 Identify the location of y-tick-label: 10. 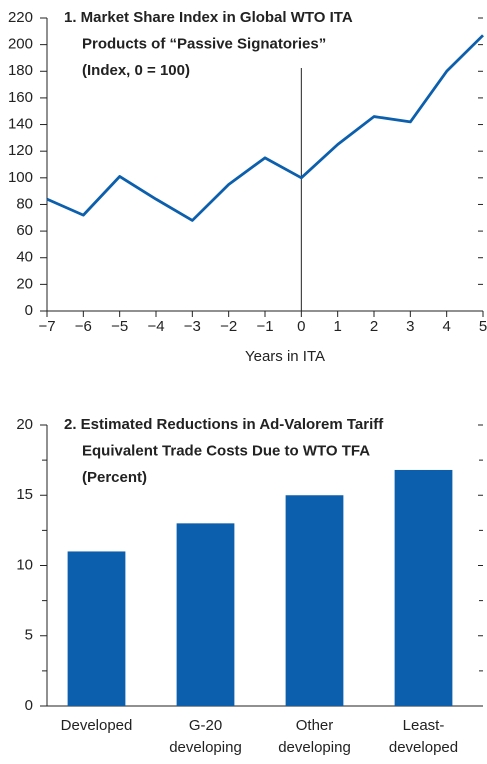
(24, 564).